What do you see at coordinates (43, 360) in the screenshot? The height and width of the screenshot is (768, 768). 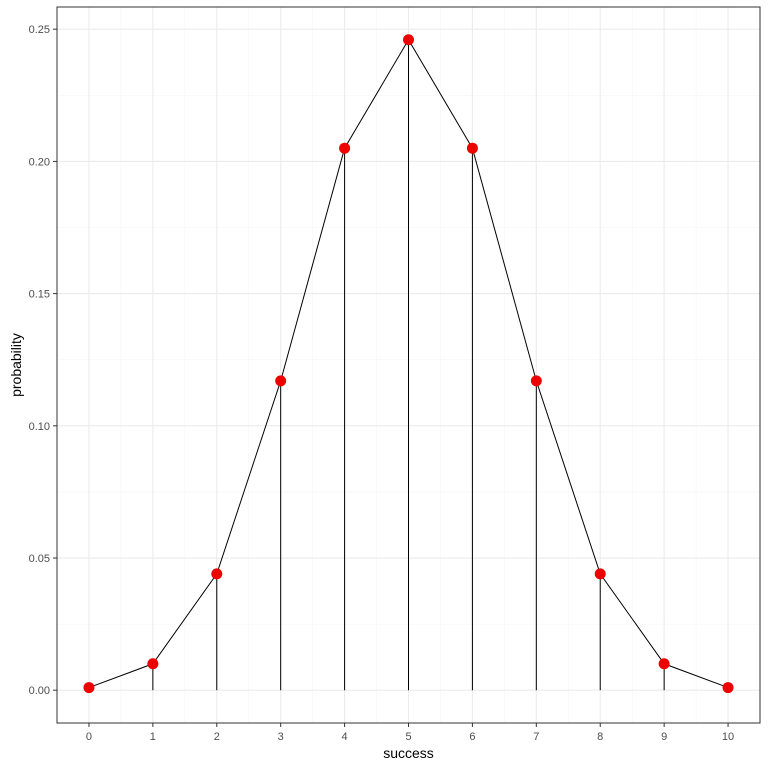 I see `y-axis-ticks: 0.00 0.05 0.10 0.15 0.20 0.25` at bounding box center [43, 360].